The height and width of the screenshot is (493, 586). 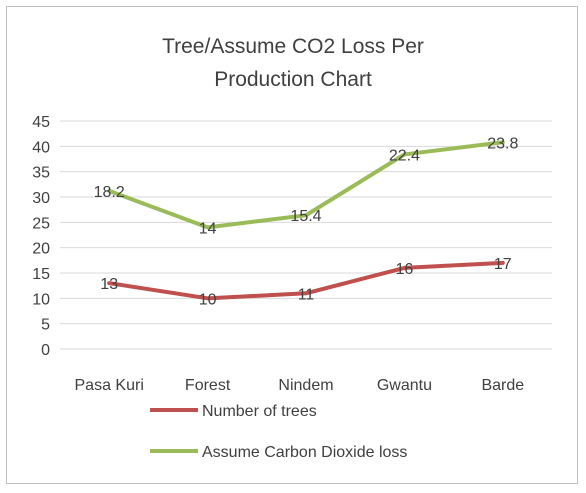 I want to click on data-label: 16, so click(x=405, y=269).